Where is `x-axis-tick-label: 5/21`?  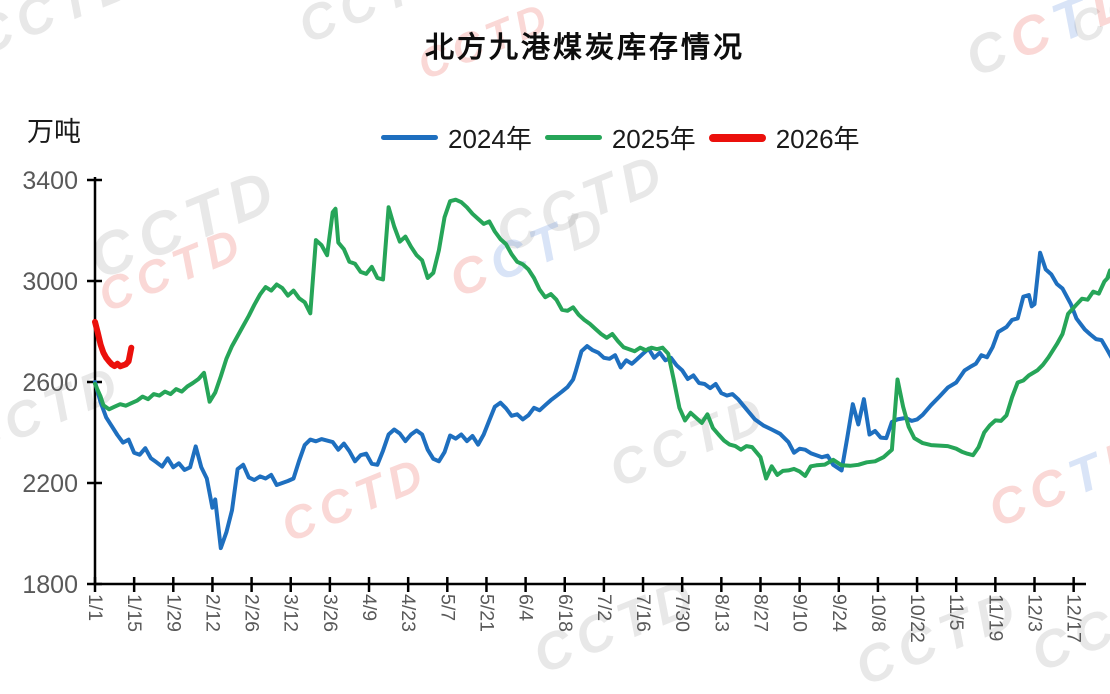 x-axis-tick-label: 5/21 is located at coordinates (486, 613).